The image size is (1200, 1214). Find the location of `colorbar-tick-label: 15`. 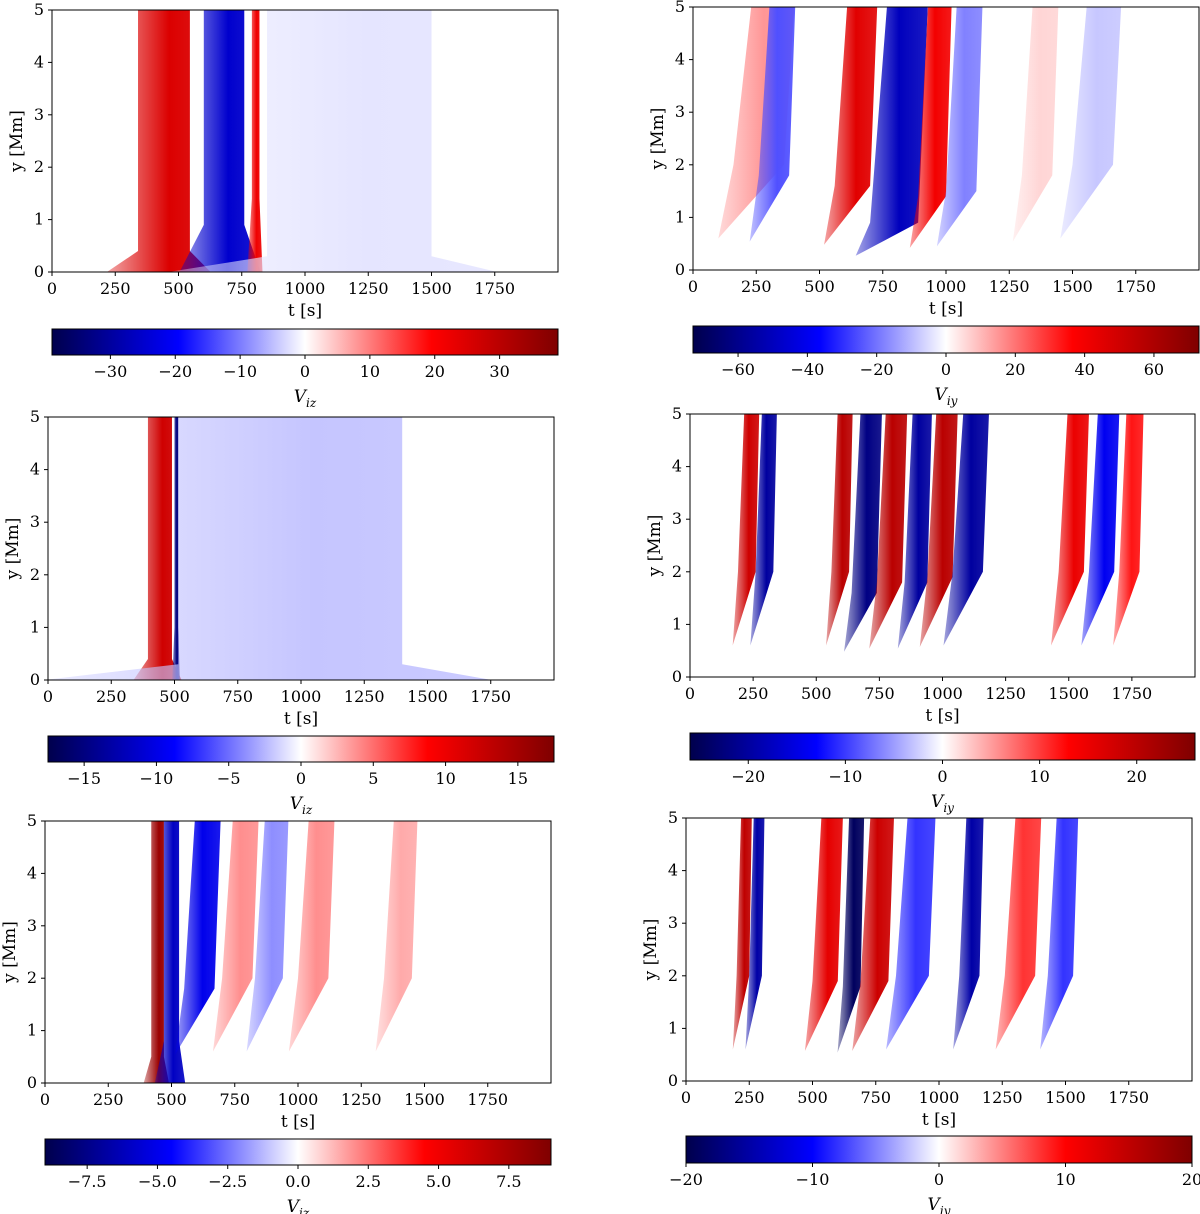

colorbar-tick-label: 15 is located at coordinates (518, 778).